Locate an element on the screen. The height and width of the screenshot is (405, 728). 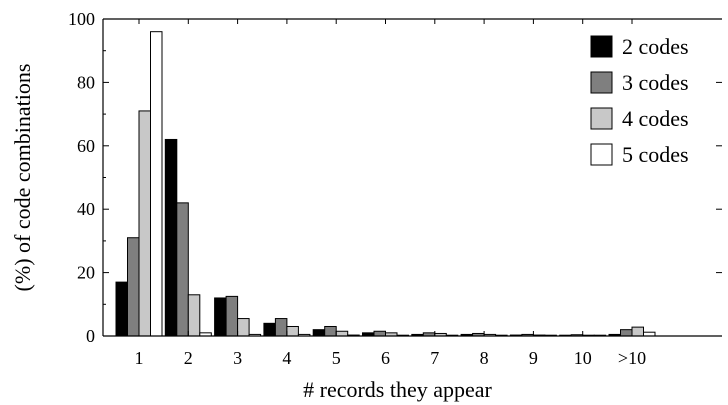
bar-4codes-gt10 is located at coordinates (637, 331).